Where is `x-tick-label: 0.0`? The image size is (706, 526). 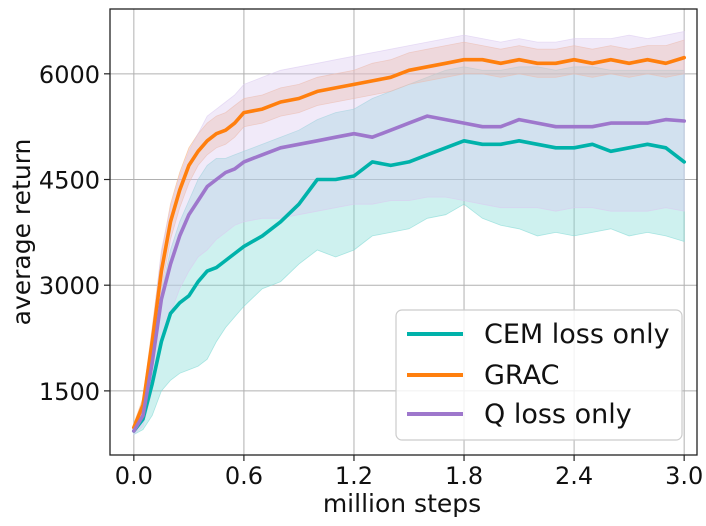
x-tick-label: 0.0 is located at coordinates (134, 476).